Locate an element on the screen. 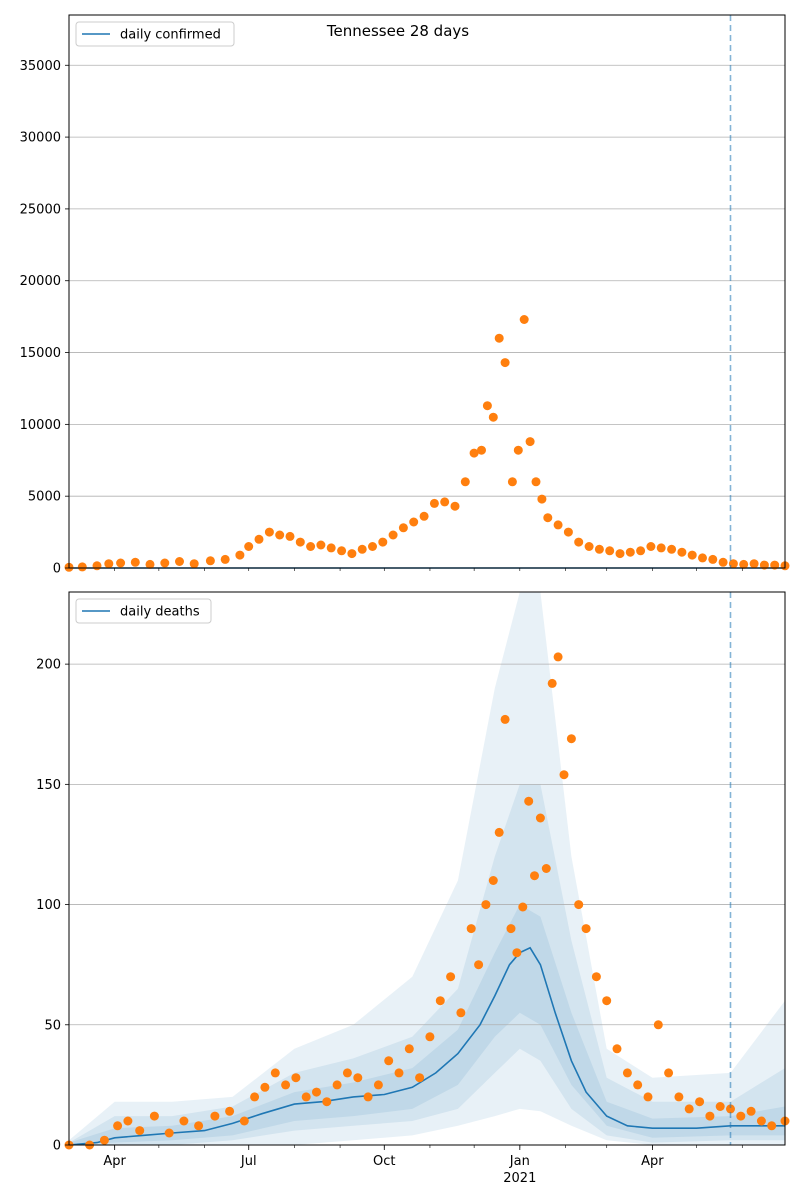 The height and width of the screenshot is (1200, 800). legend-box is located at coordinates (155, 34).